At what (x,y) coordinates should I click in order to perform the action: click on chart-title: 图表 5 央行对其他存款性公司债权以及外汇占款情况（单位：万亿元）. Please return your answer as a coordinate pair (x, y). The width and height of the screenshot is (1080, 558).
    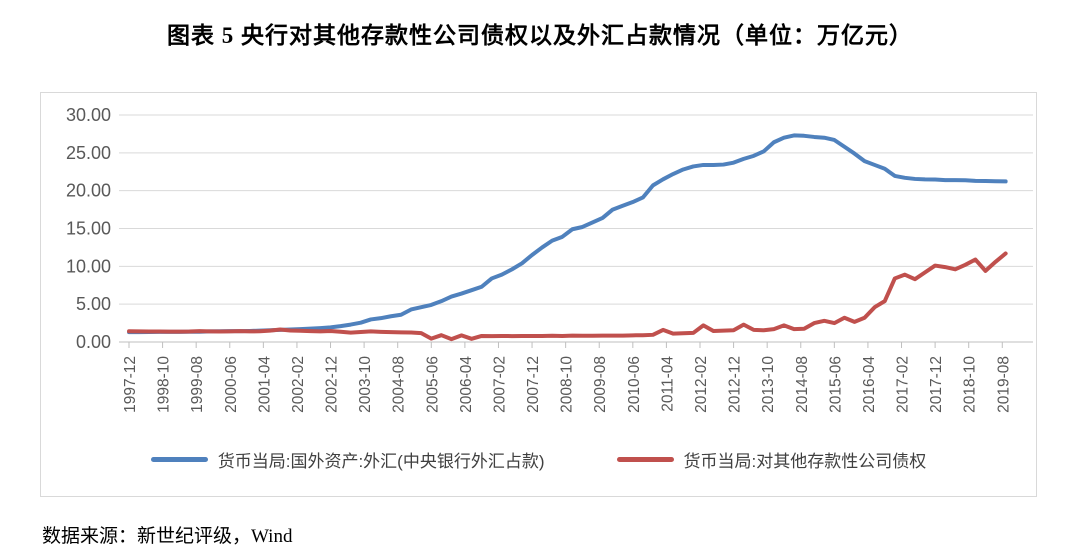
    Looking at the image, I should click on (540, 35).